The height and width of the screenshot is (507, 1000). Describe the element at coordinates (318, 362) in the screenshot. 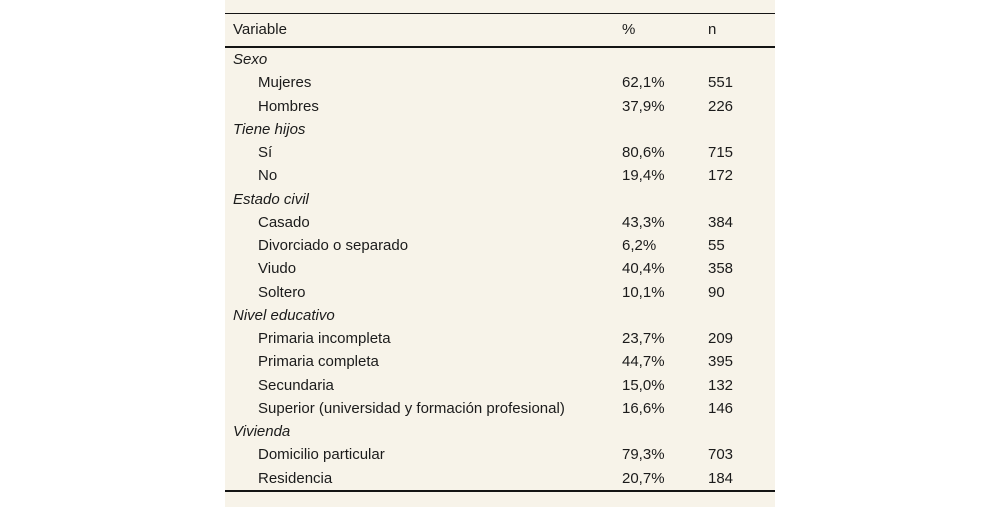

I see `row-label: Primaria completa` at that location.